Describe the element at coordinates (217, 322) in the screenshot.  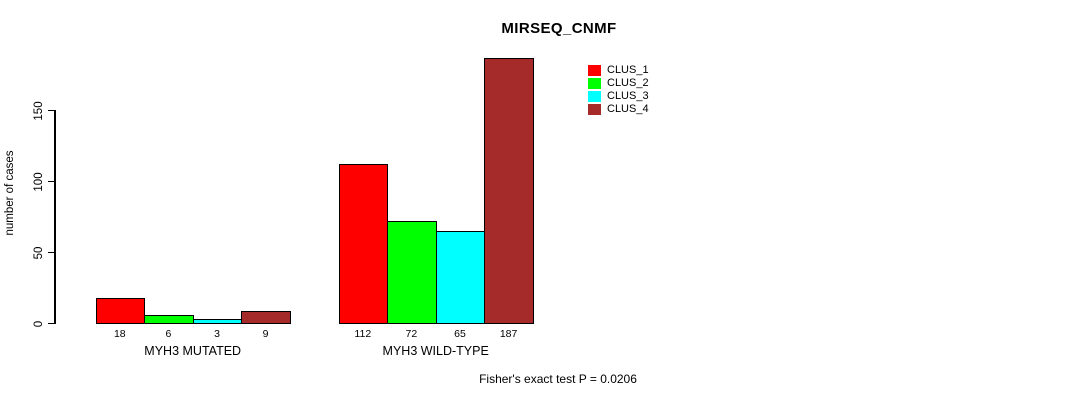
I see `bar-clus_3-myh3-mutated` at that location.